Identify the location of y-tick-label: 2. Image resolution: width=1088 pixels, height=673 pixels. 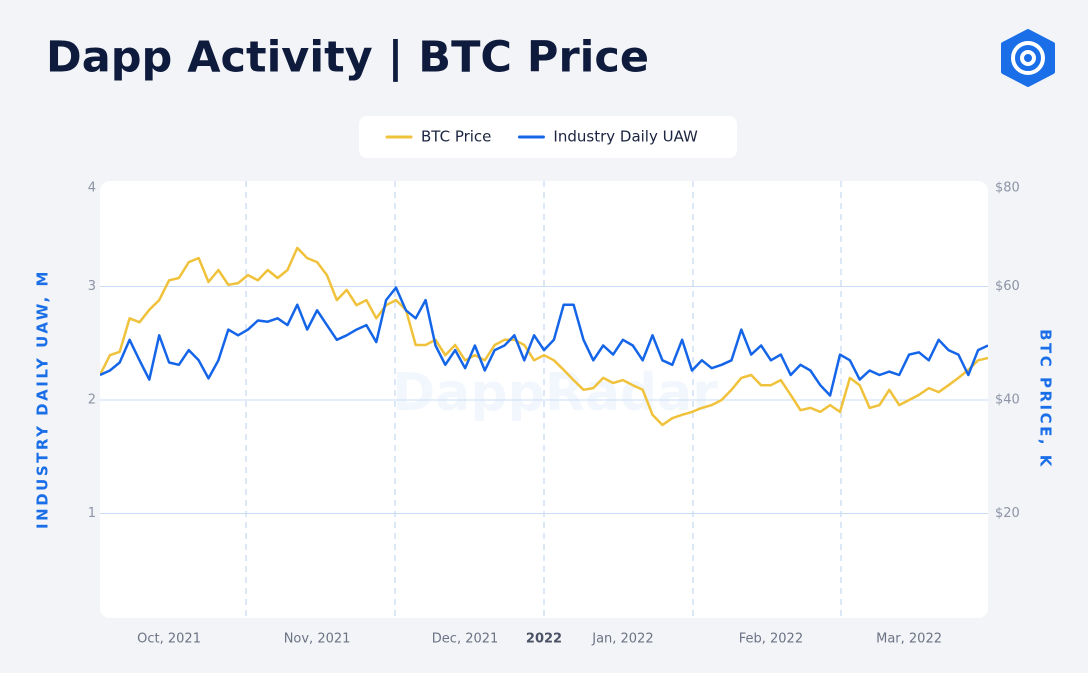
(92, 400).